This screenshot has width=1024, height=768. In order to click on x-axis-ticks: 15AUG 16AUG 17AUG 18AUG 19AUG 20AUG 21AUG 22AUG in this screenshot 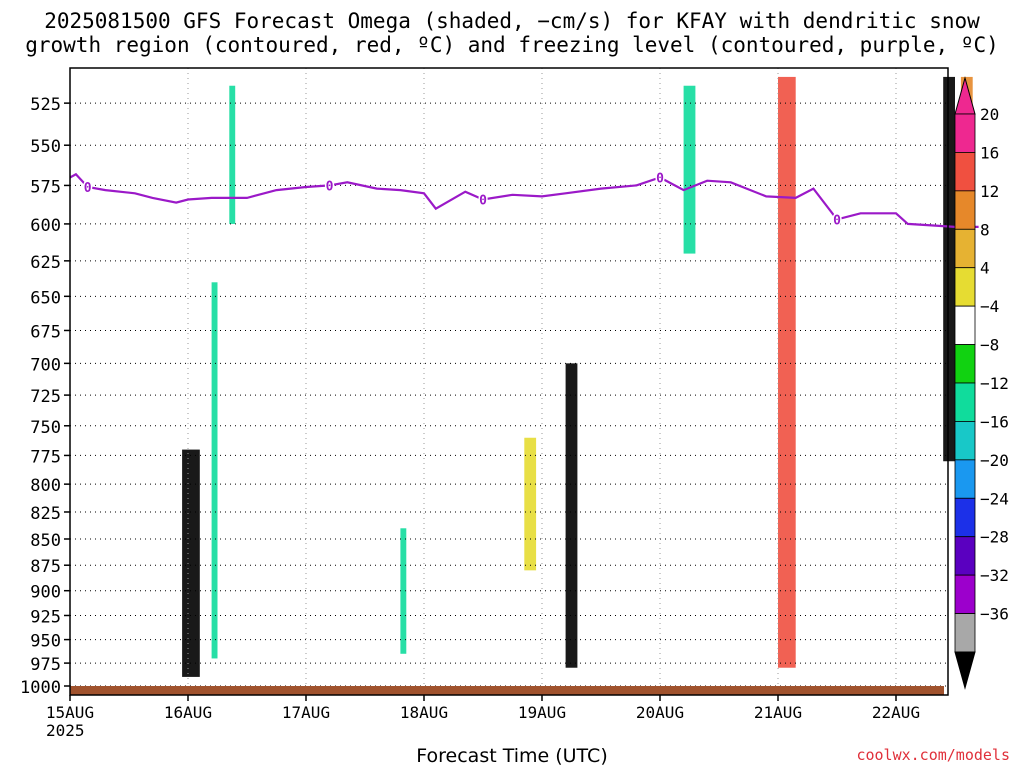, I will do `click(483, 708)`.